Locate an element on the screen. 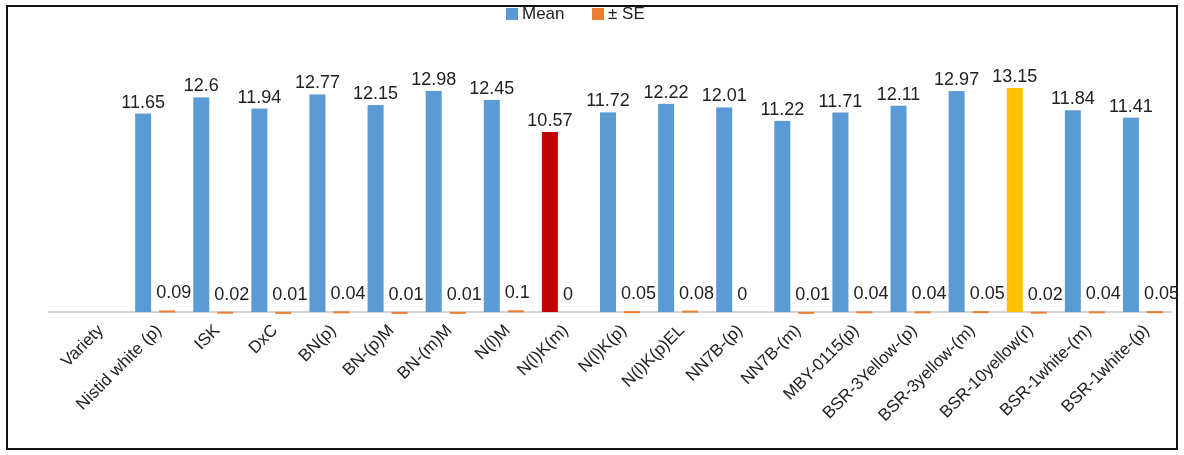 Image resolution: width=1184 pixels, height=455 pixels. data-label: 12.77 is located at coordinates (317, 82).